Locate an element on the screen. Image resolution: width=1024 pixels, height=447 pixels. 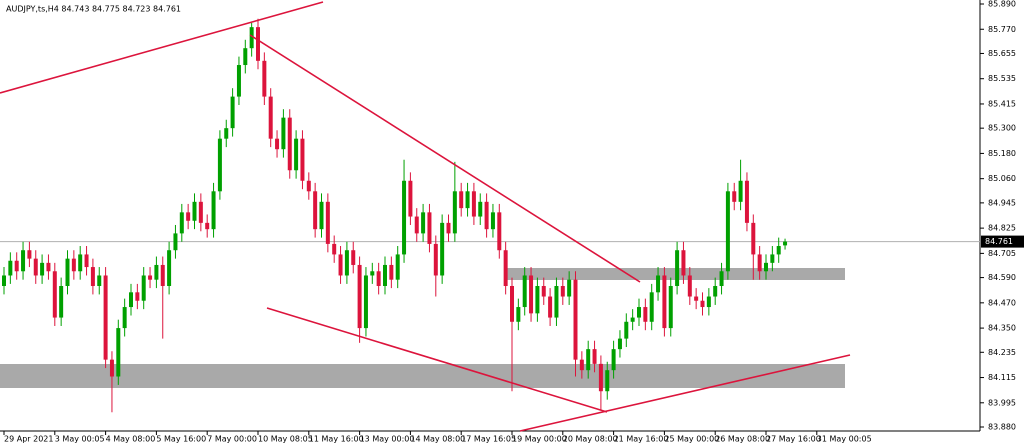
x-tick-label: 3 May 00:05 is located at coordinates (80, 439).